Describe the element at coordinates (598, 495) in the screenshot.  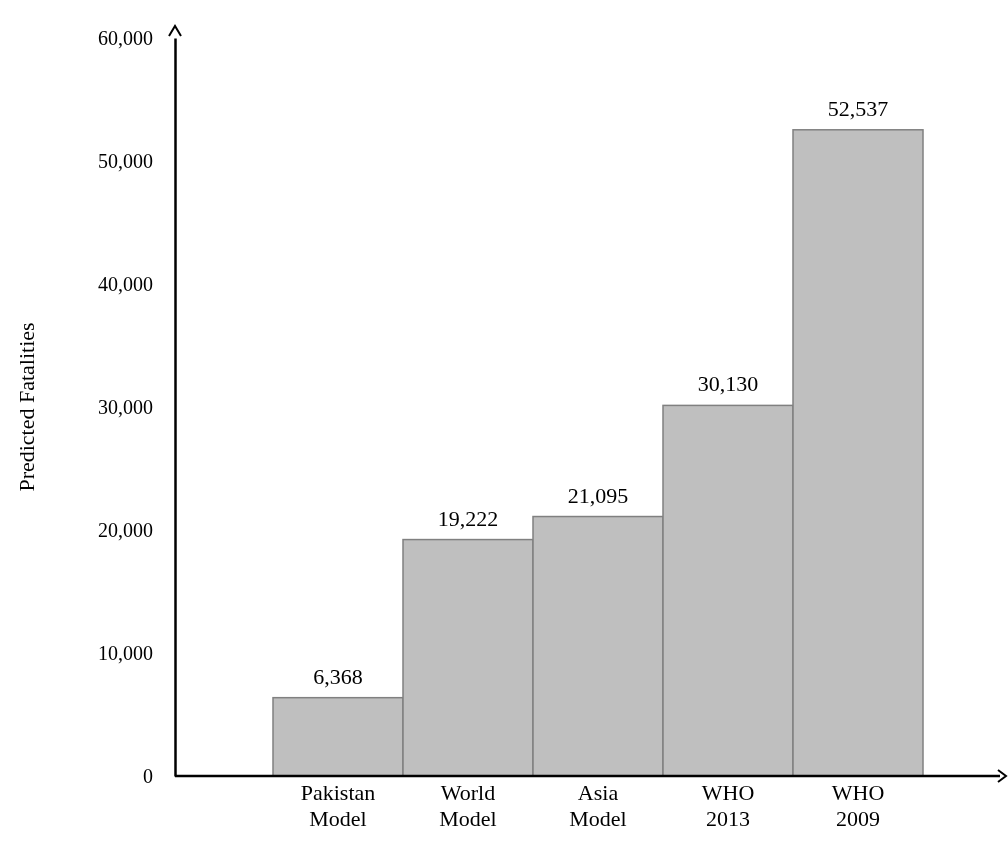
I see `data-label: 21,095` at that location.